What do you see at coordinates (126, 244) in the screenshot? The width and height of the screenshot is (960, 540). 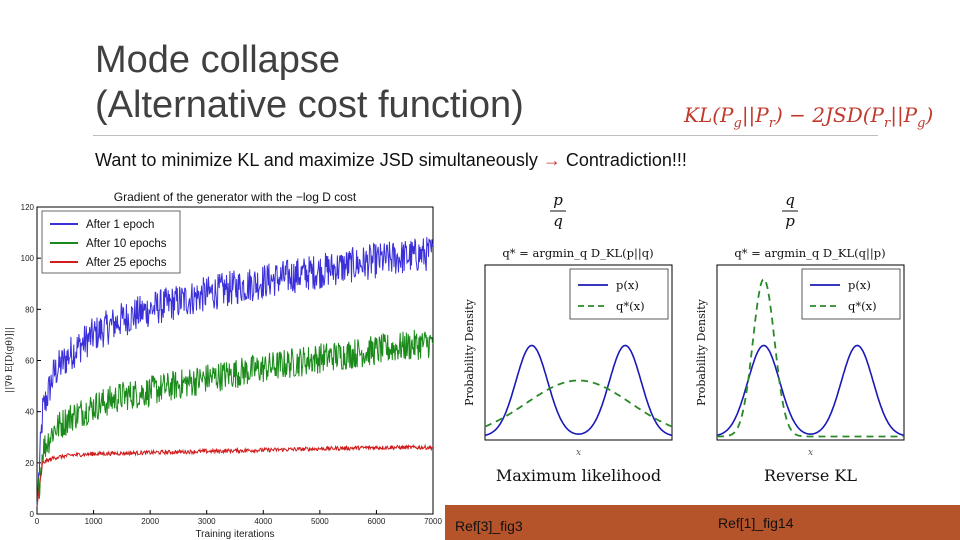 I see `legend-label: After 10 epochs` at bounding box center [126, 244].